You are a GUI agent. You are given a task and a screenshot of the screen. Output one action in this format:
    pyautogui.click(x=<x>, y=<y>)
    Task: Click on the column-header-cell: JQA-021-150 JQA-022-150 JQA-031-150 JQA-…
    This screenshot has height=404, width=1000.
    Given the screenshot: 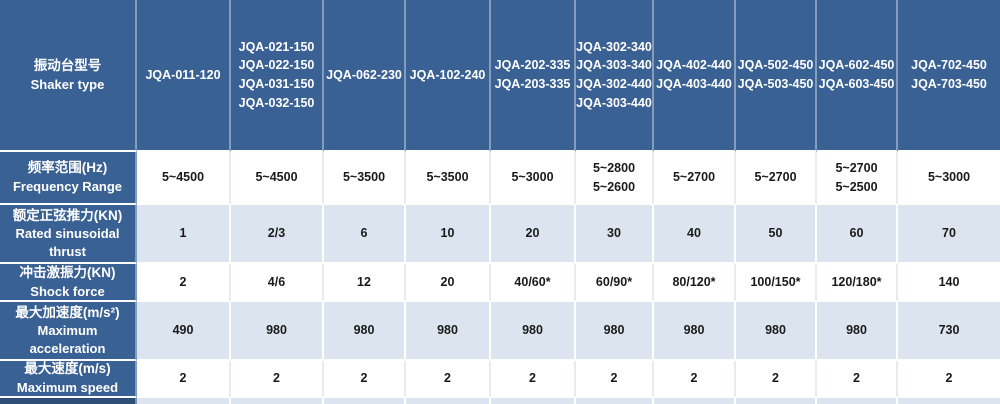 What is the action you would take?
    pyautogui.click(x=277, y=76)
    